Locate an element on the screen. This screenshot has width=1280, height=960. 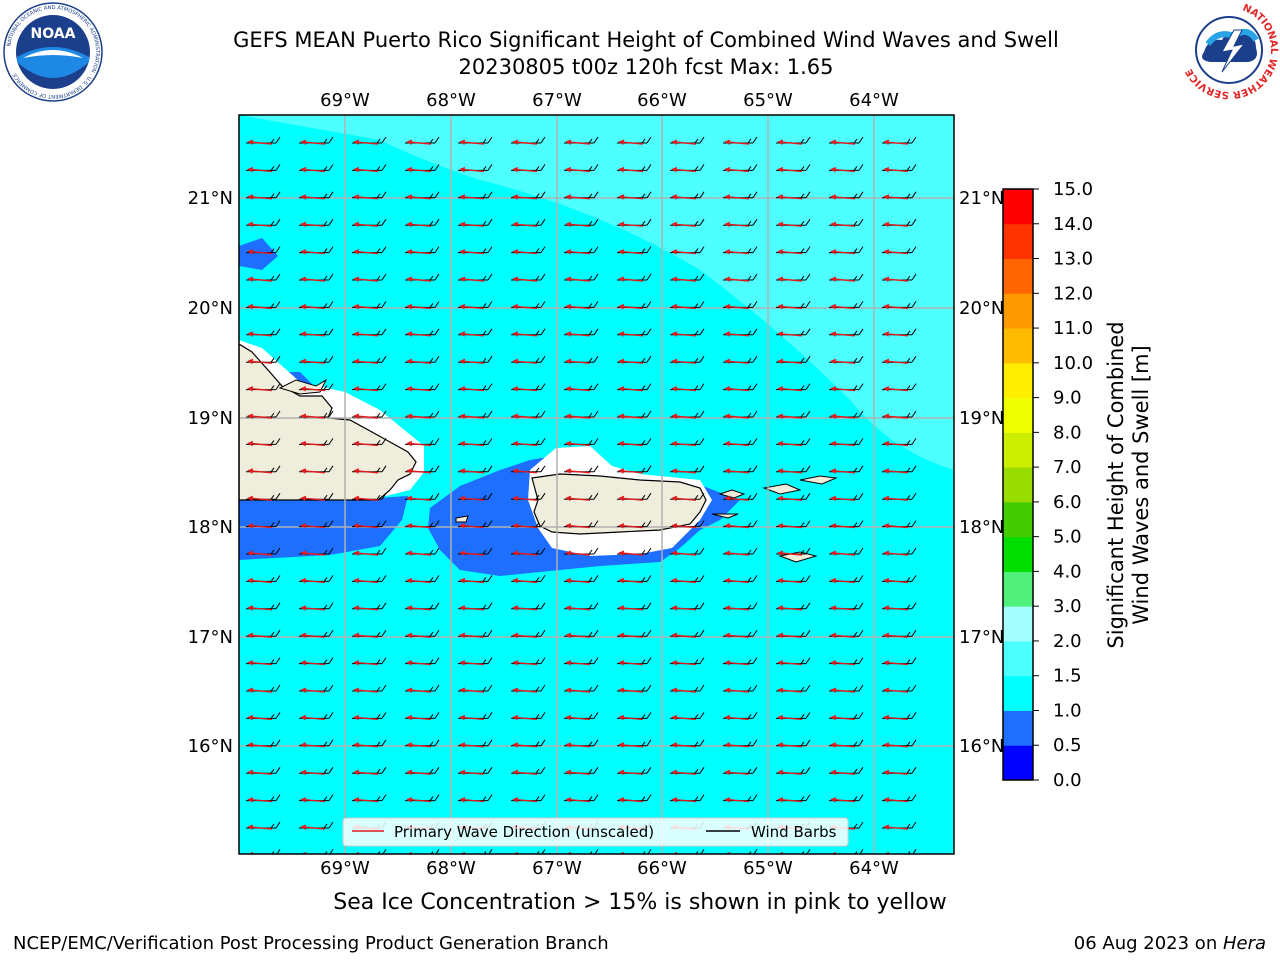
lon-label-bottom: 64°W is located at coordinates (874, 868).